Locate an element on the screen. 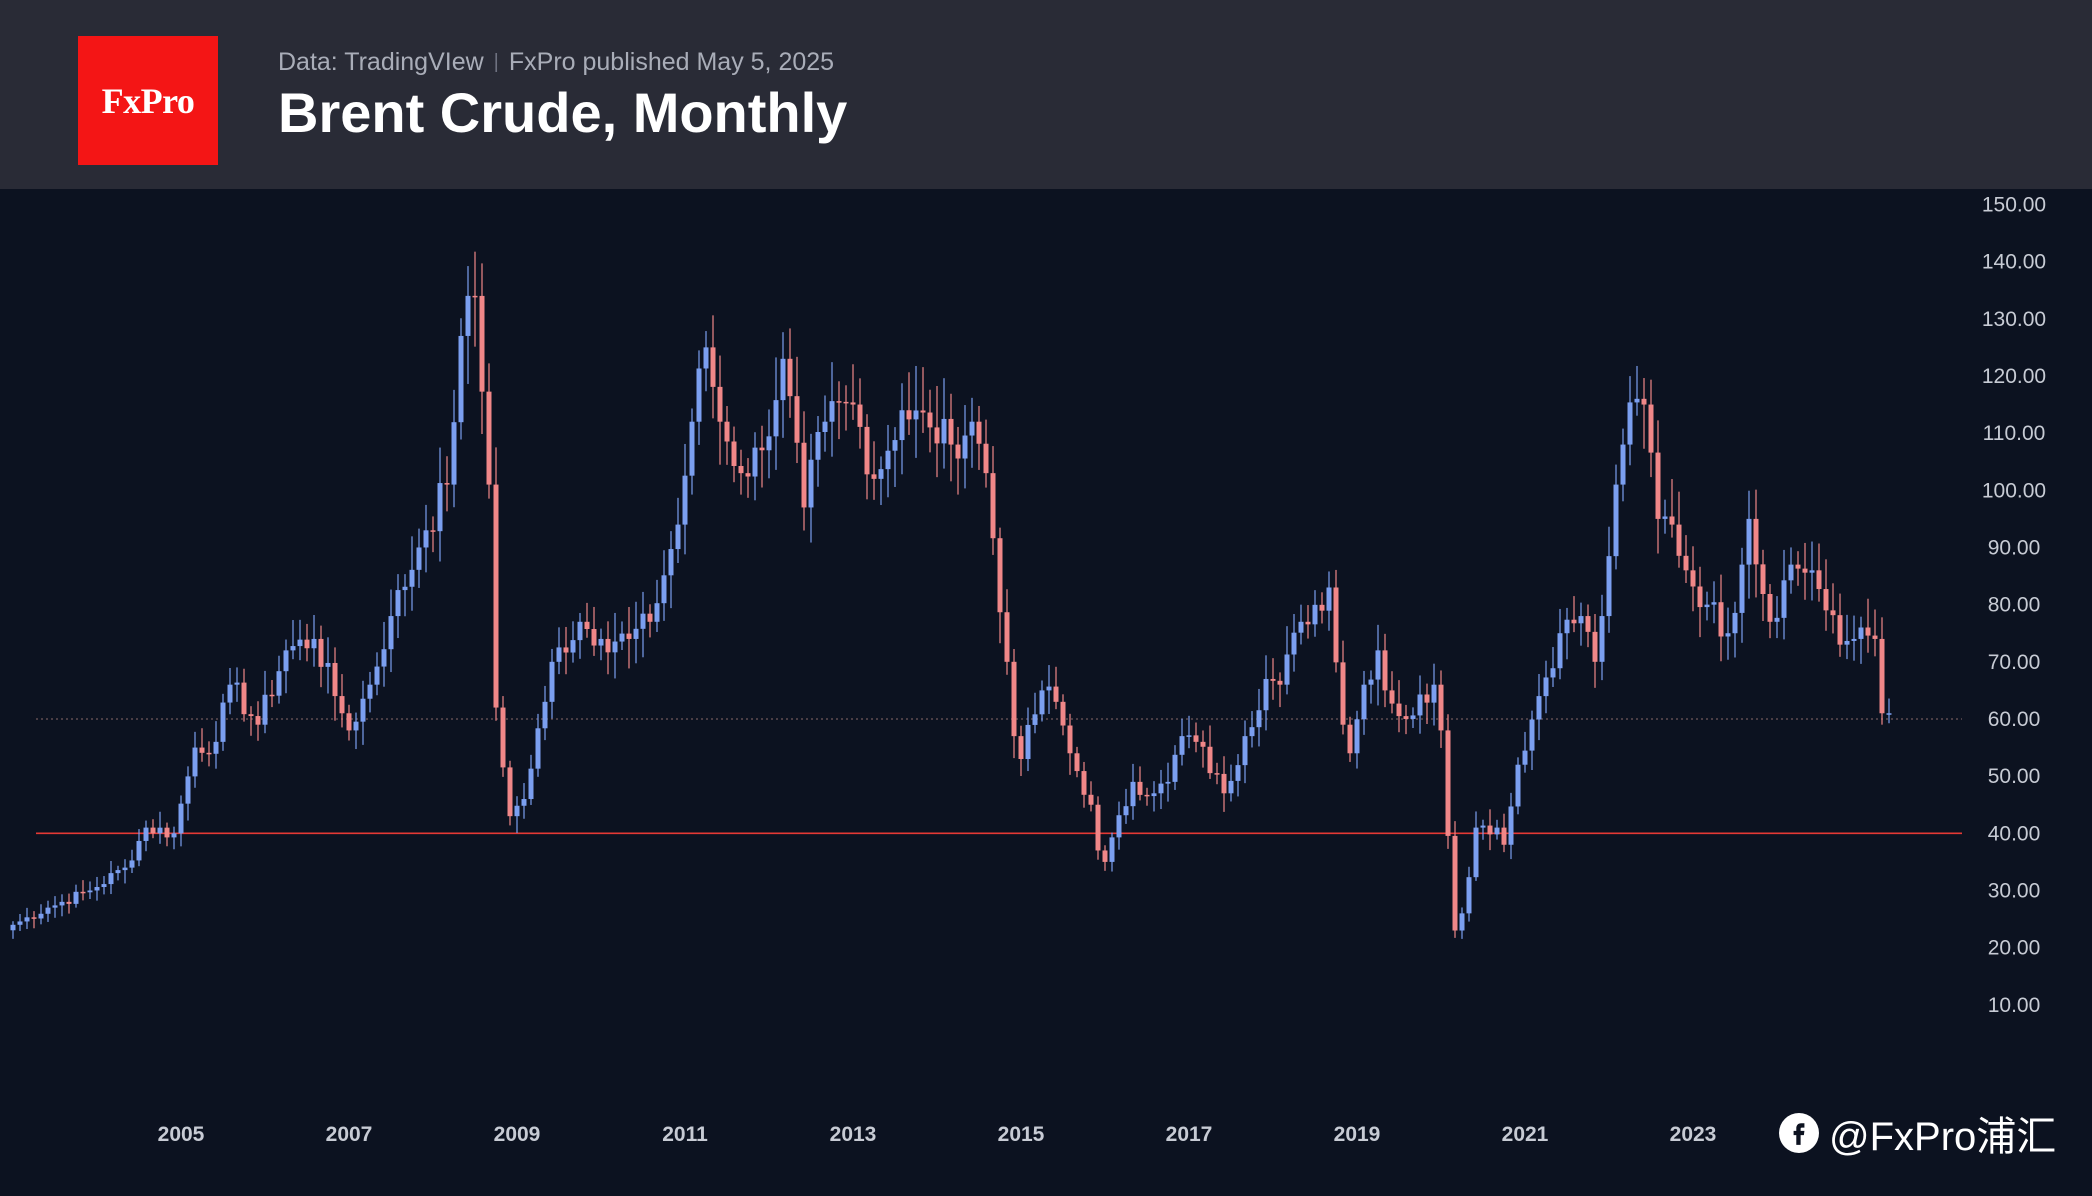 Image resolution: width=2092 pixels, height=1196 pixels. y-tick-label: 20.00 is located at coordinates (2014, 948).